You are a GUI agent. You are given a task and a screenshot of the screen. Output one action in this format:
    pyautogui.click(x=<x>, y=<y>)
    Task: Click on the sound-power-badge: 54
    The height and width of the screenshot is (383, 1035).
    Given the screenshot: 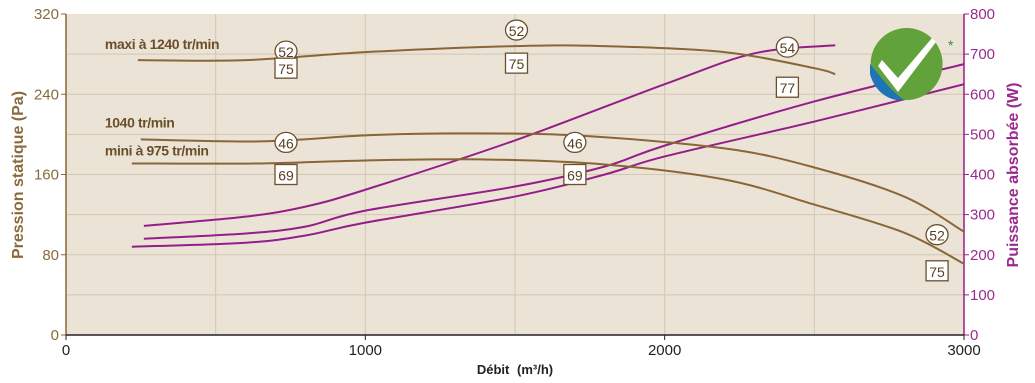 What is the action you would take?
    pyautogui.click(x=787, y=47)
    